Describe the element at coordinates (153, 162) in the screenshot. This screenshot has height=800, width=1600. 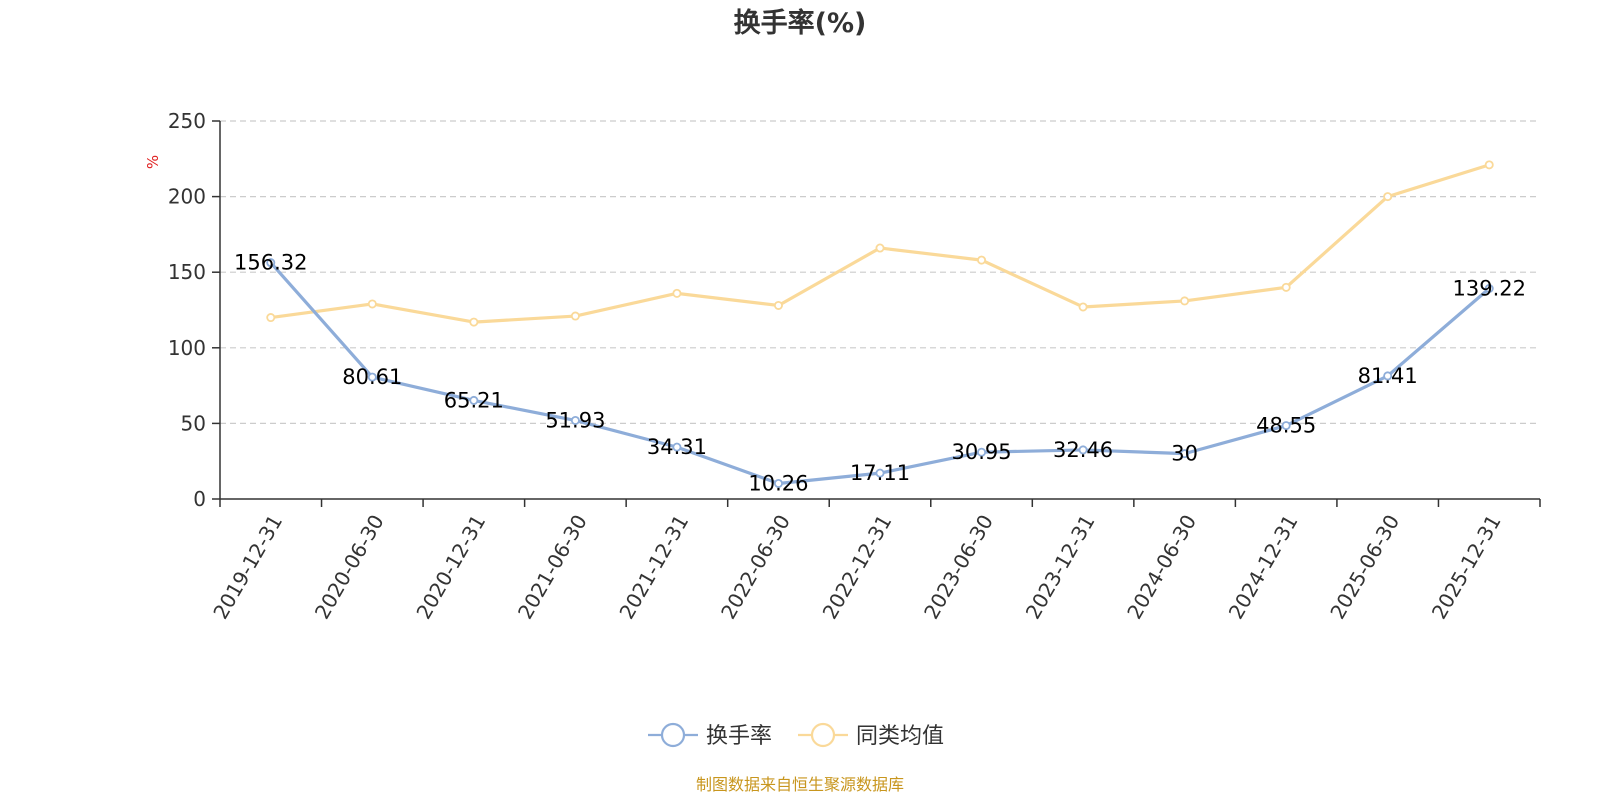
I see `y-axis-unit: %` at that location.